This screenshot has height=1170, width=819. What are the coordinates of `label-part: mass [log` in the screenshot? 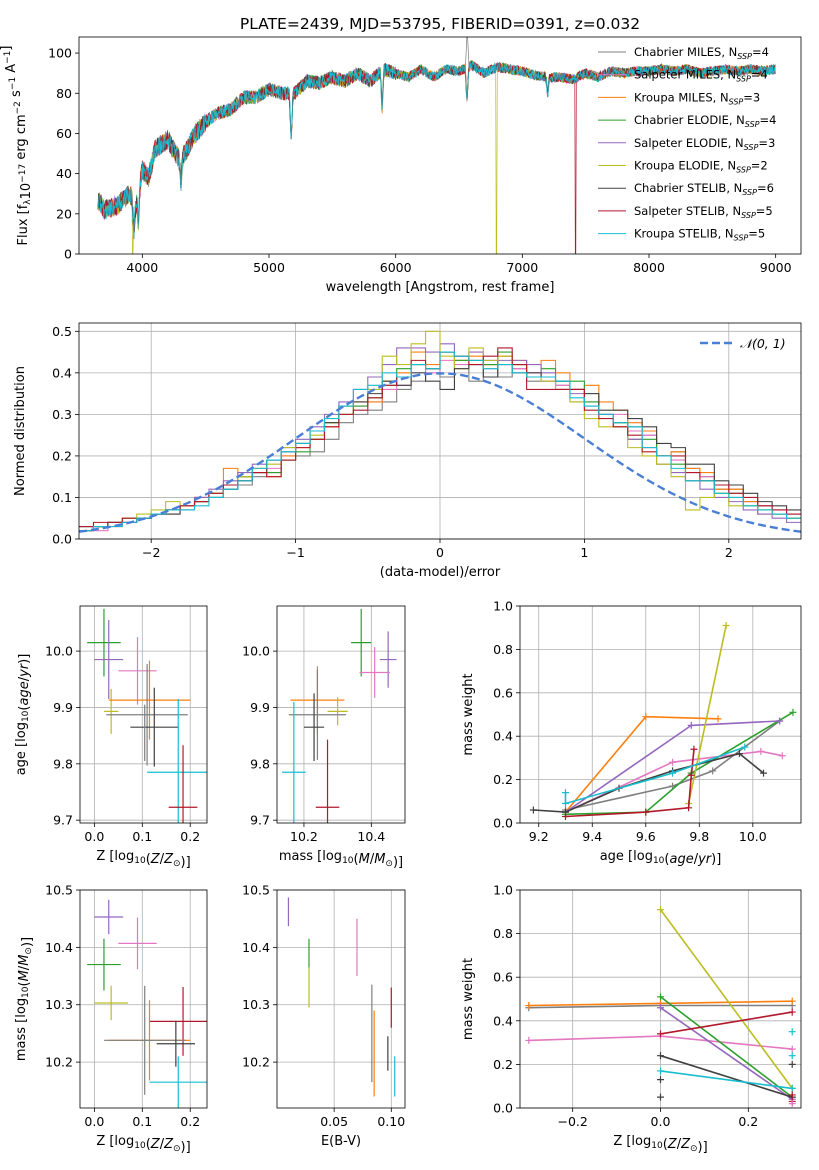 It's located at (21, 1029).